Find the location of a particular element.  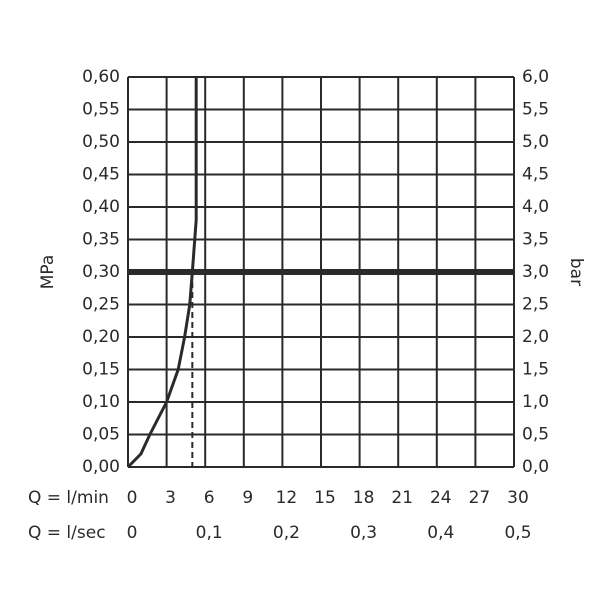

y-tick-label: 0,30 is located at coordinates (101, 272).